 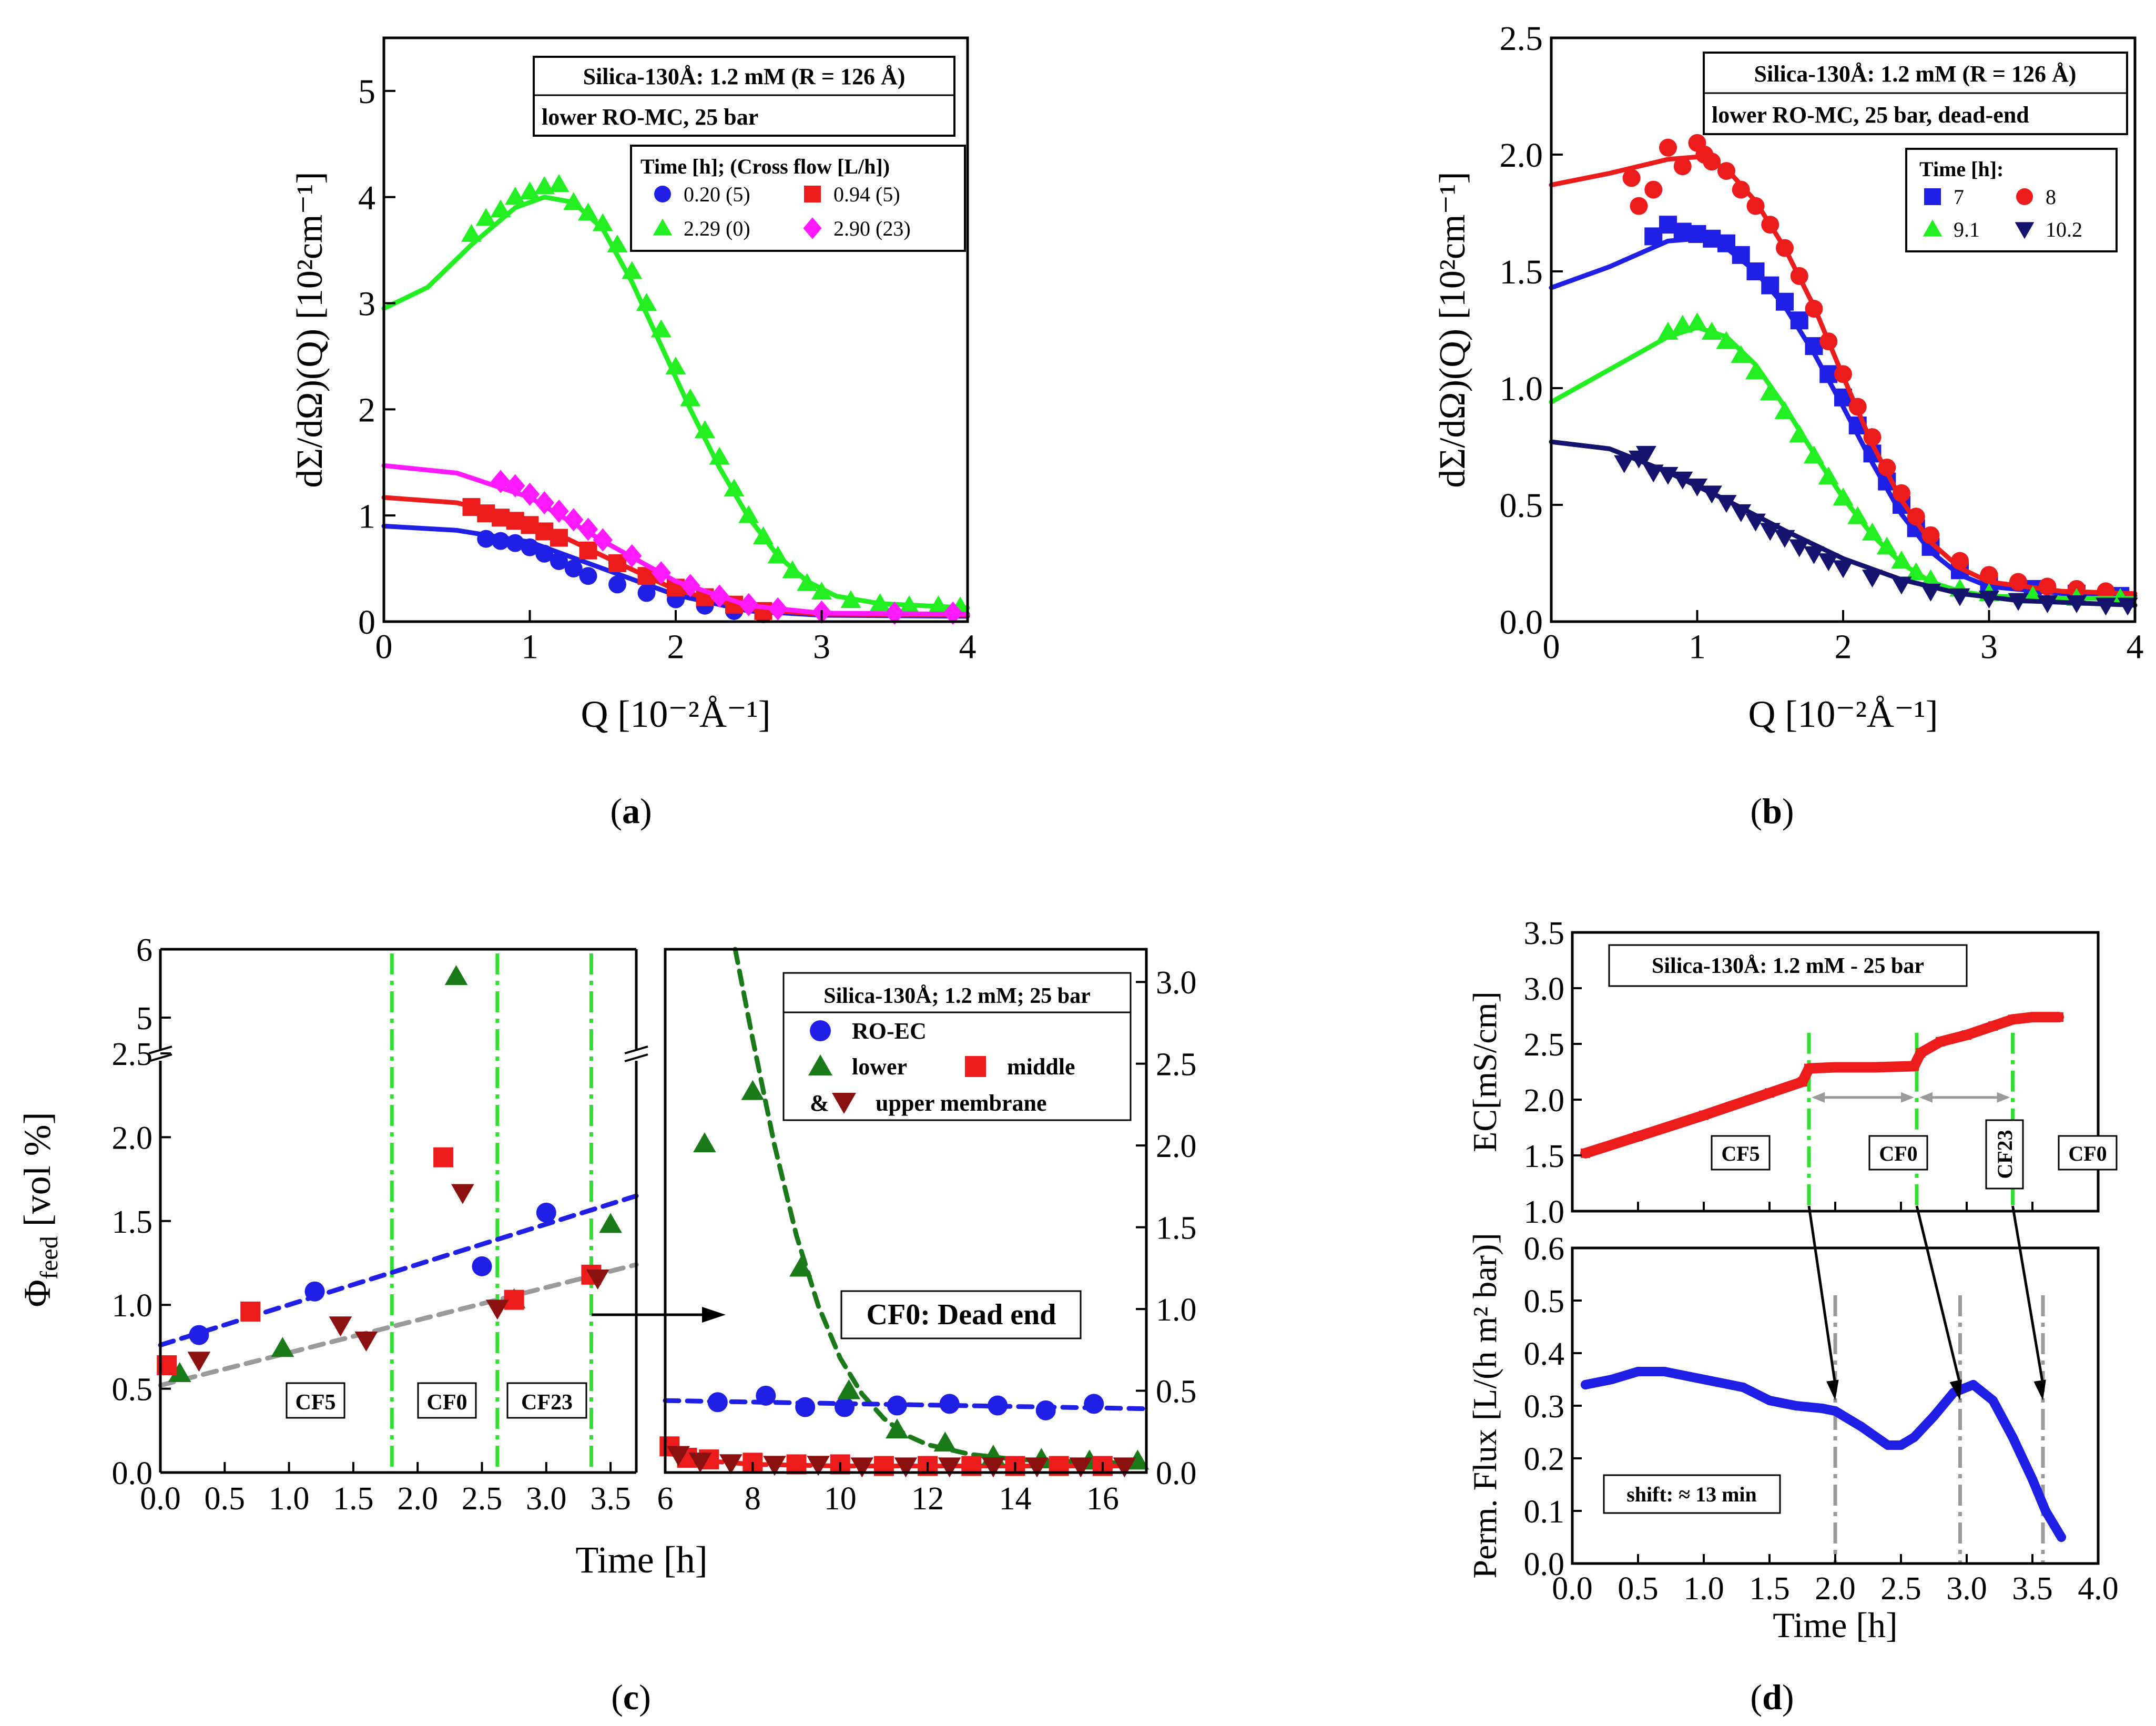 What do you see at coordinates (1836, 1589) in the screenshot?
I see `x-tick-label: 2.0` at bounding box center [1836, 1589].